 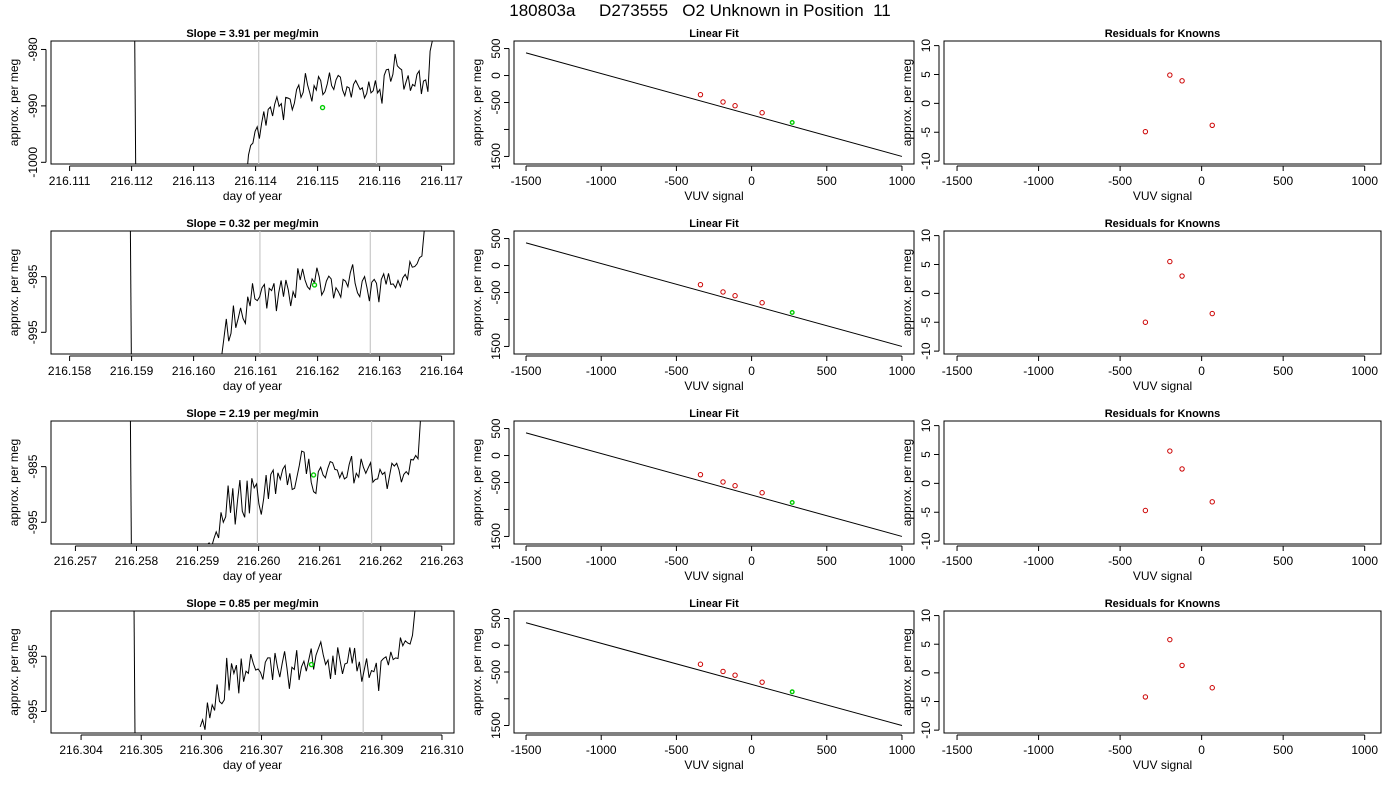 What do you see at coordinates (252, 196) in the screenshot?
I see `x-axis-label: day of year` at bounding box center [252, 196].